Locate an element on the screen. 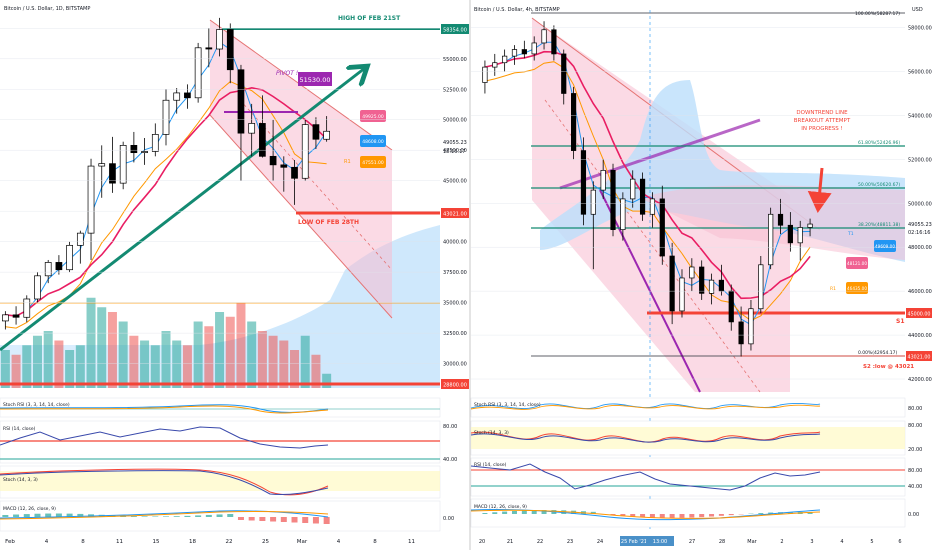 This screenshot has width=932, height=550. four-hour-rsi-tick-80: 80.00 is located at coordinates (915, 471).